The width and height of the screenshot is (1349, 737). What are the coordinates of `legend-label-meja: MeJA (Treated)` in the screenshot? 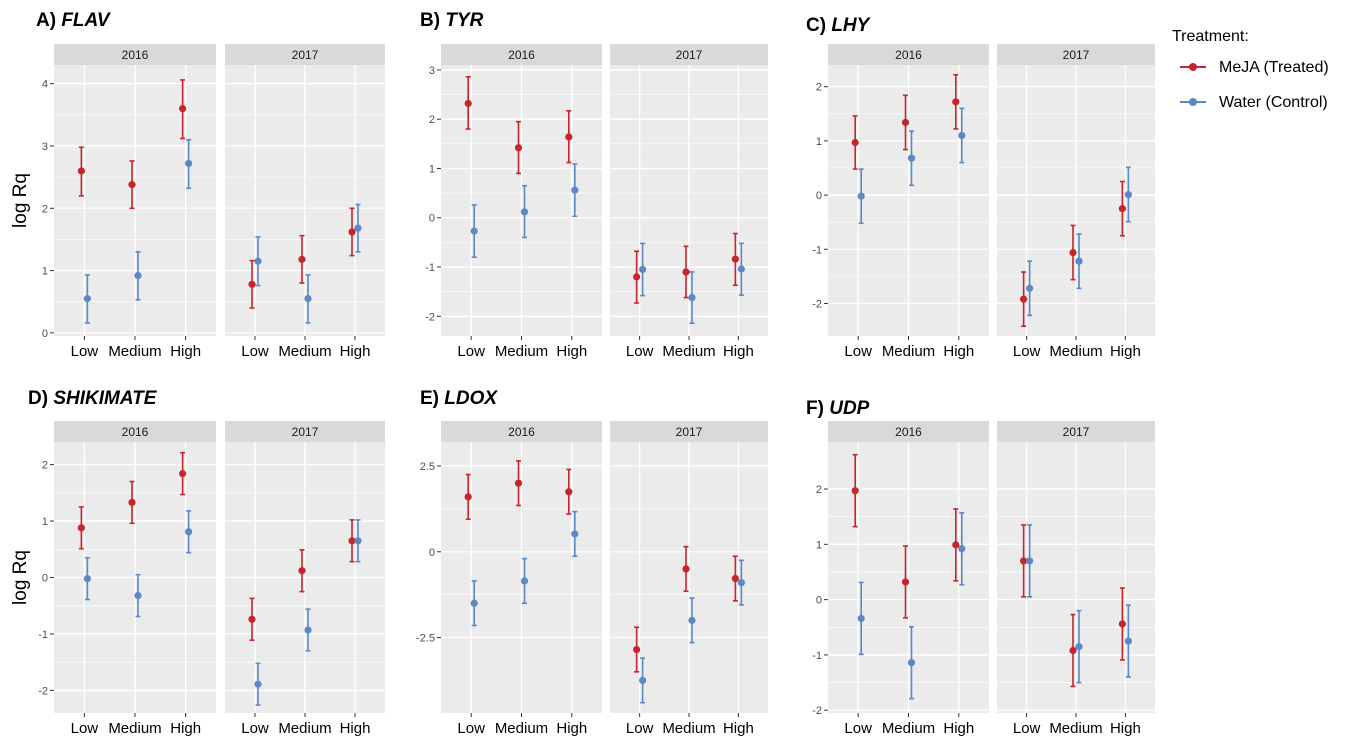 It's located at (1274, 67).